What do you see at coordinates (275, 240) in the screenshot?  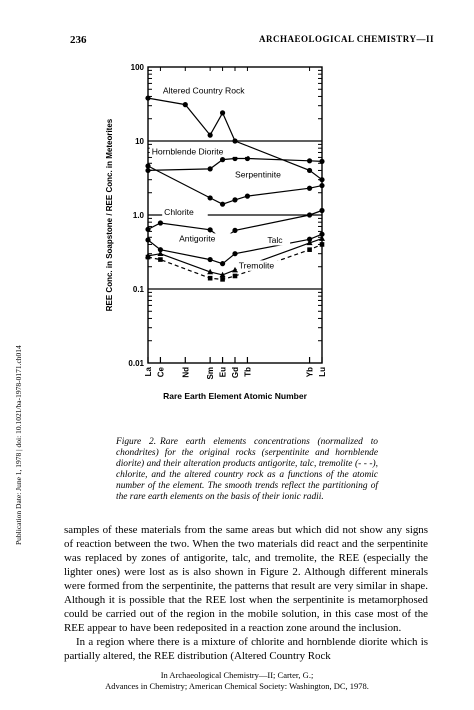 I see `series-label: Talc` at bounding box center [275, 240].